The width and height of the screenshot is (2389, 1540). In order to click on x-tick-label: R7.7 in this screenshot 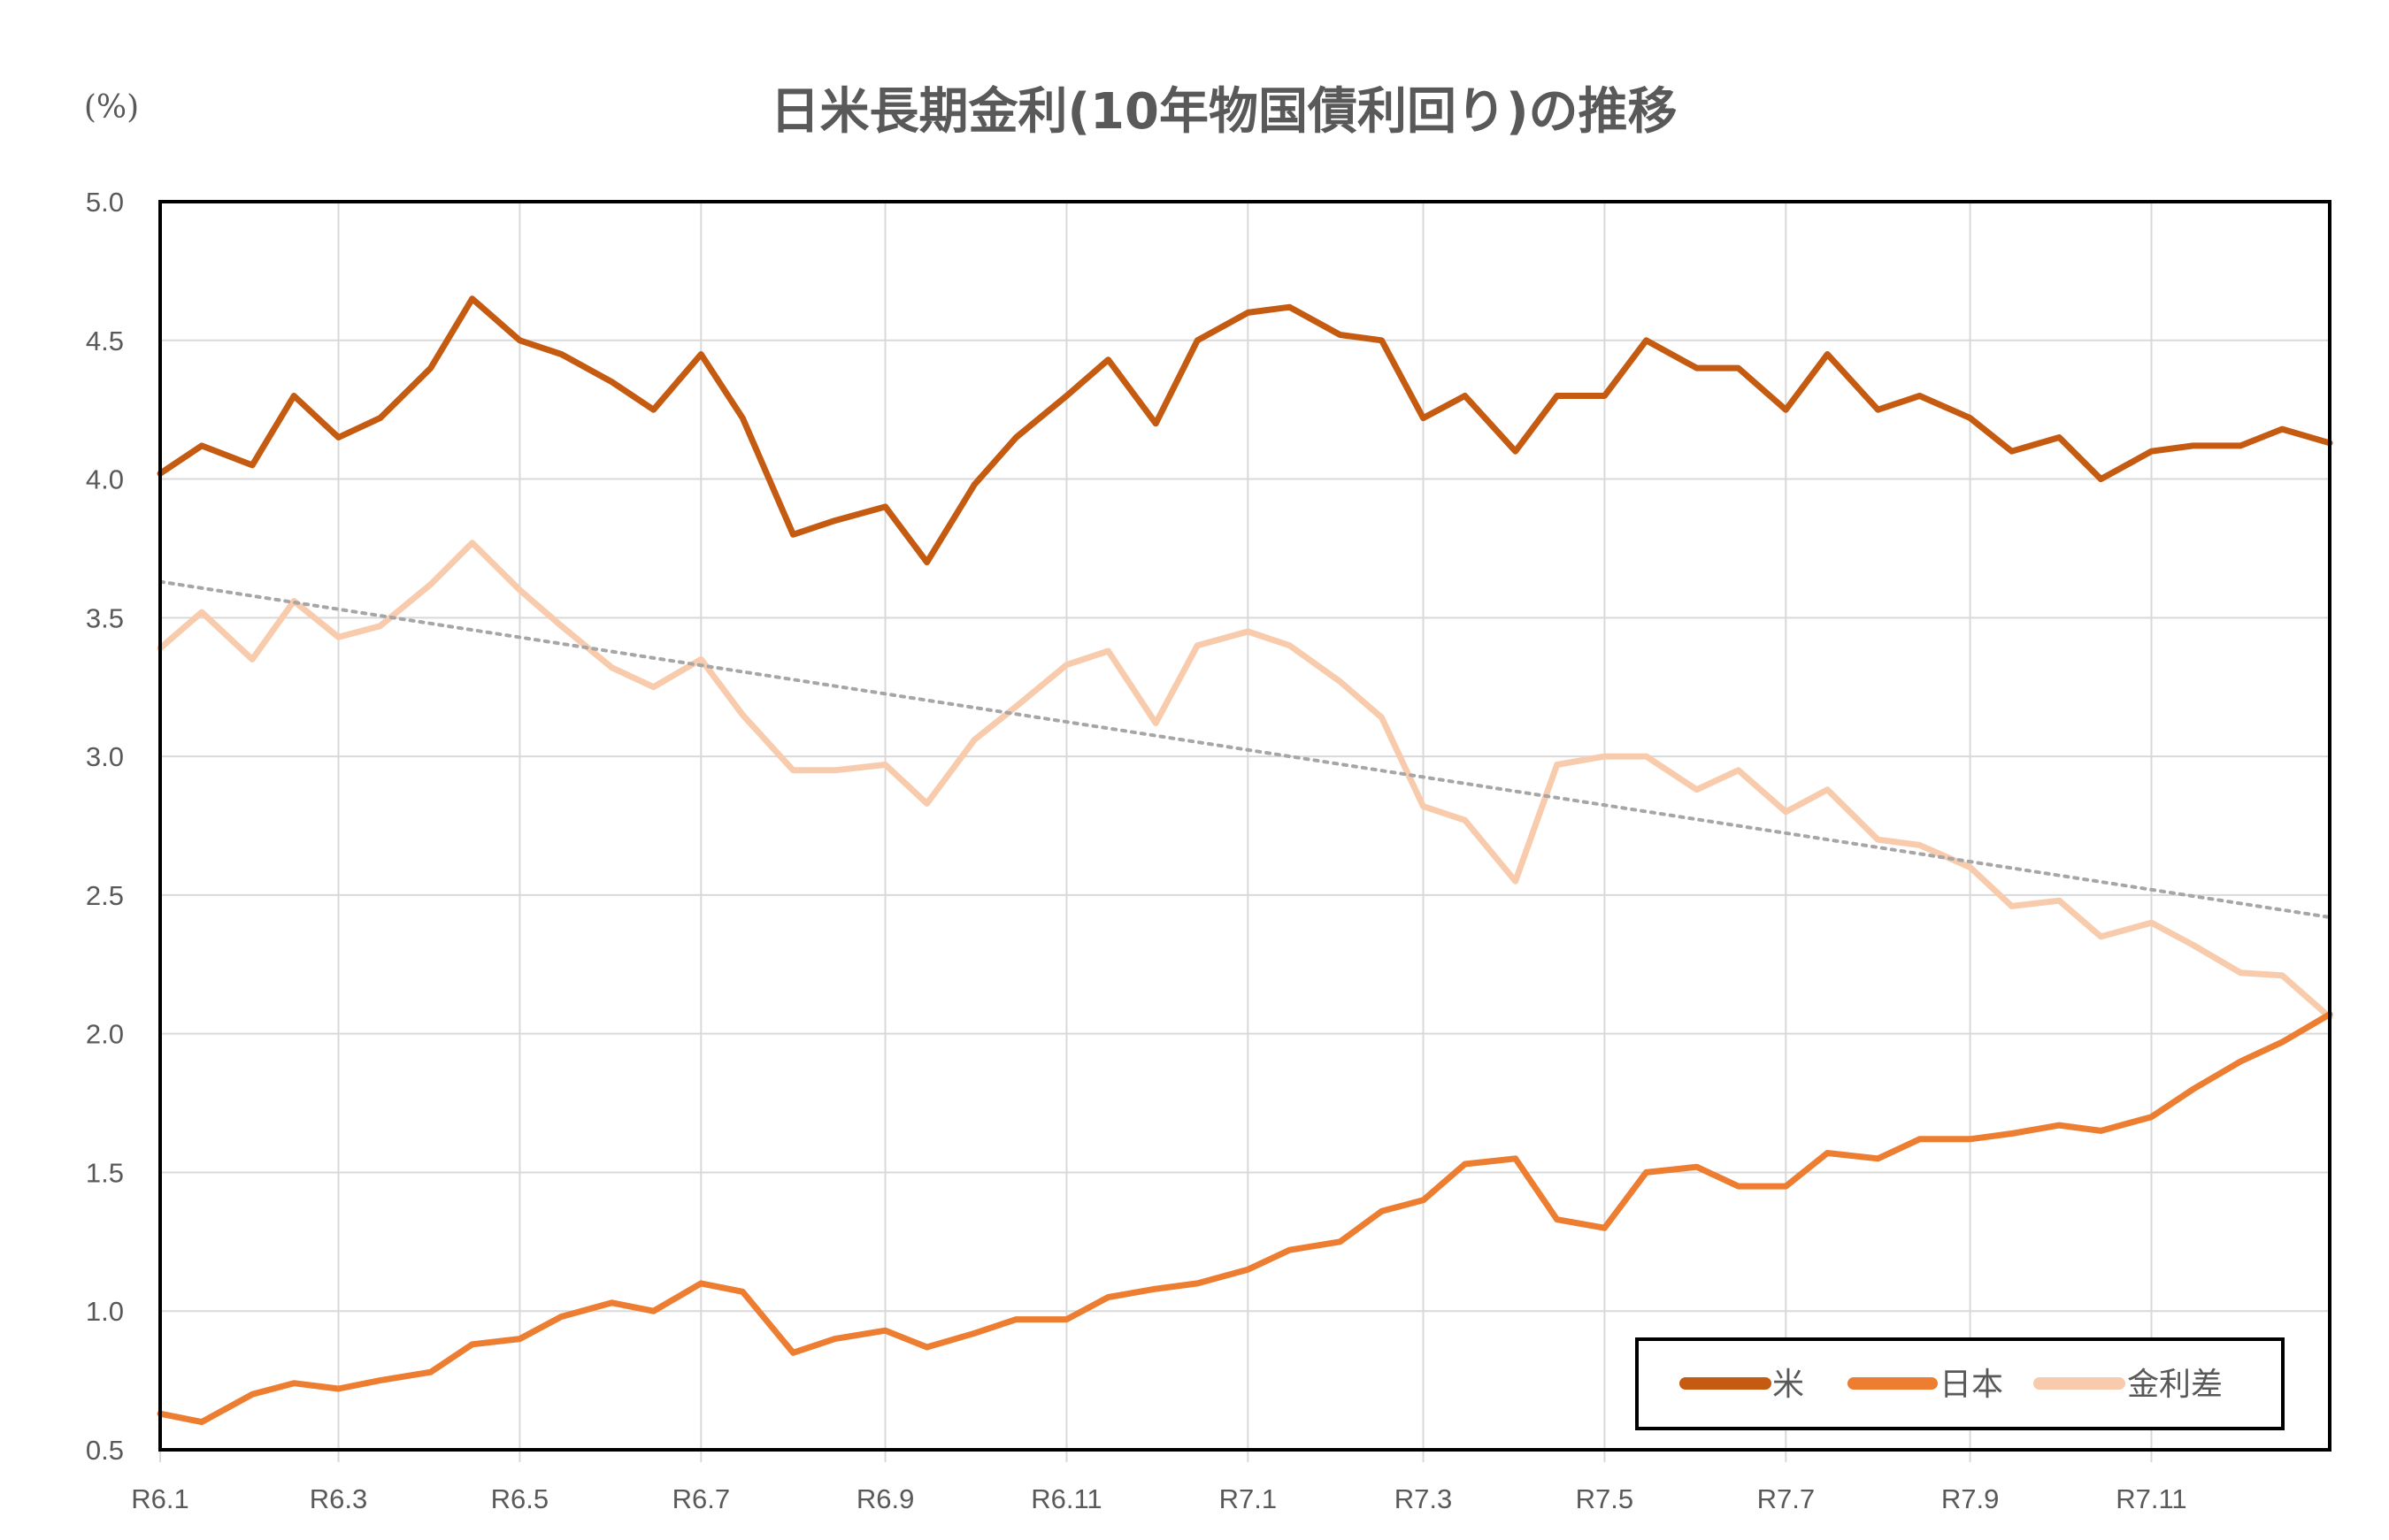, I will do `click(1786, 1498)`.